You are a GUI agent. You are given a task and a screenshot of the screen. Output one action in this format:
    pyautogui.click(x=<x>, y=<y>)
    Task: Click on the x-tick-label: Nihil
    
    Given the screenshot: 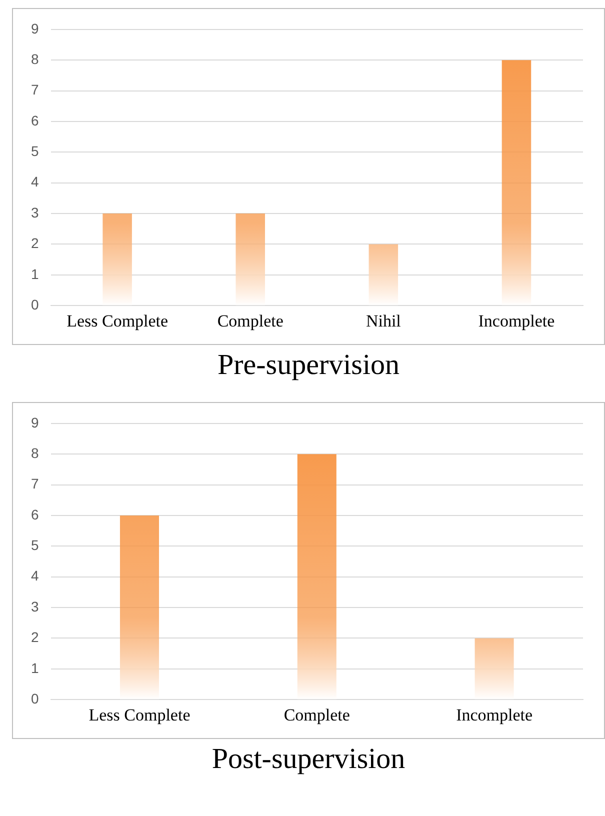 What is the action you would take?
    pyautogui.click(x=384, y=320)
    